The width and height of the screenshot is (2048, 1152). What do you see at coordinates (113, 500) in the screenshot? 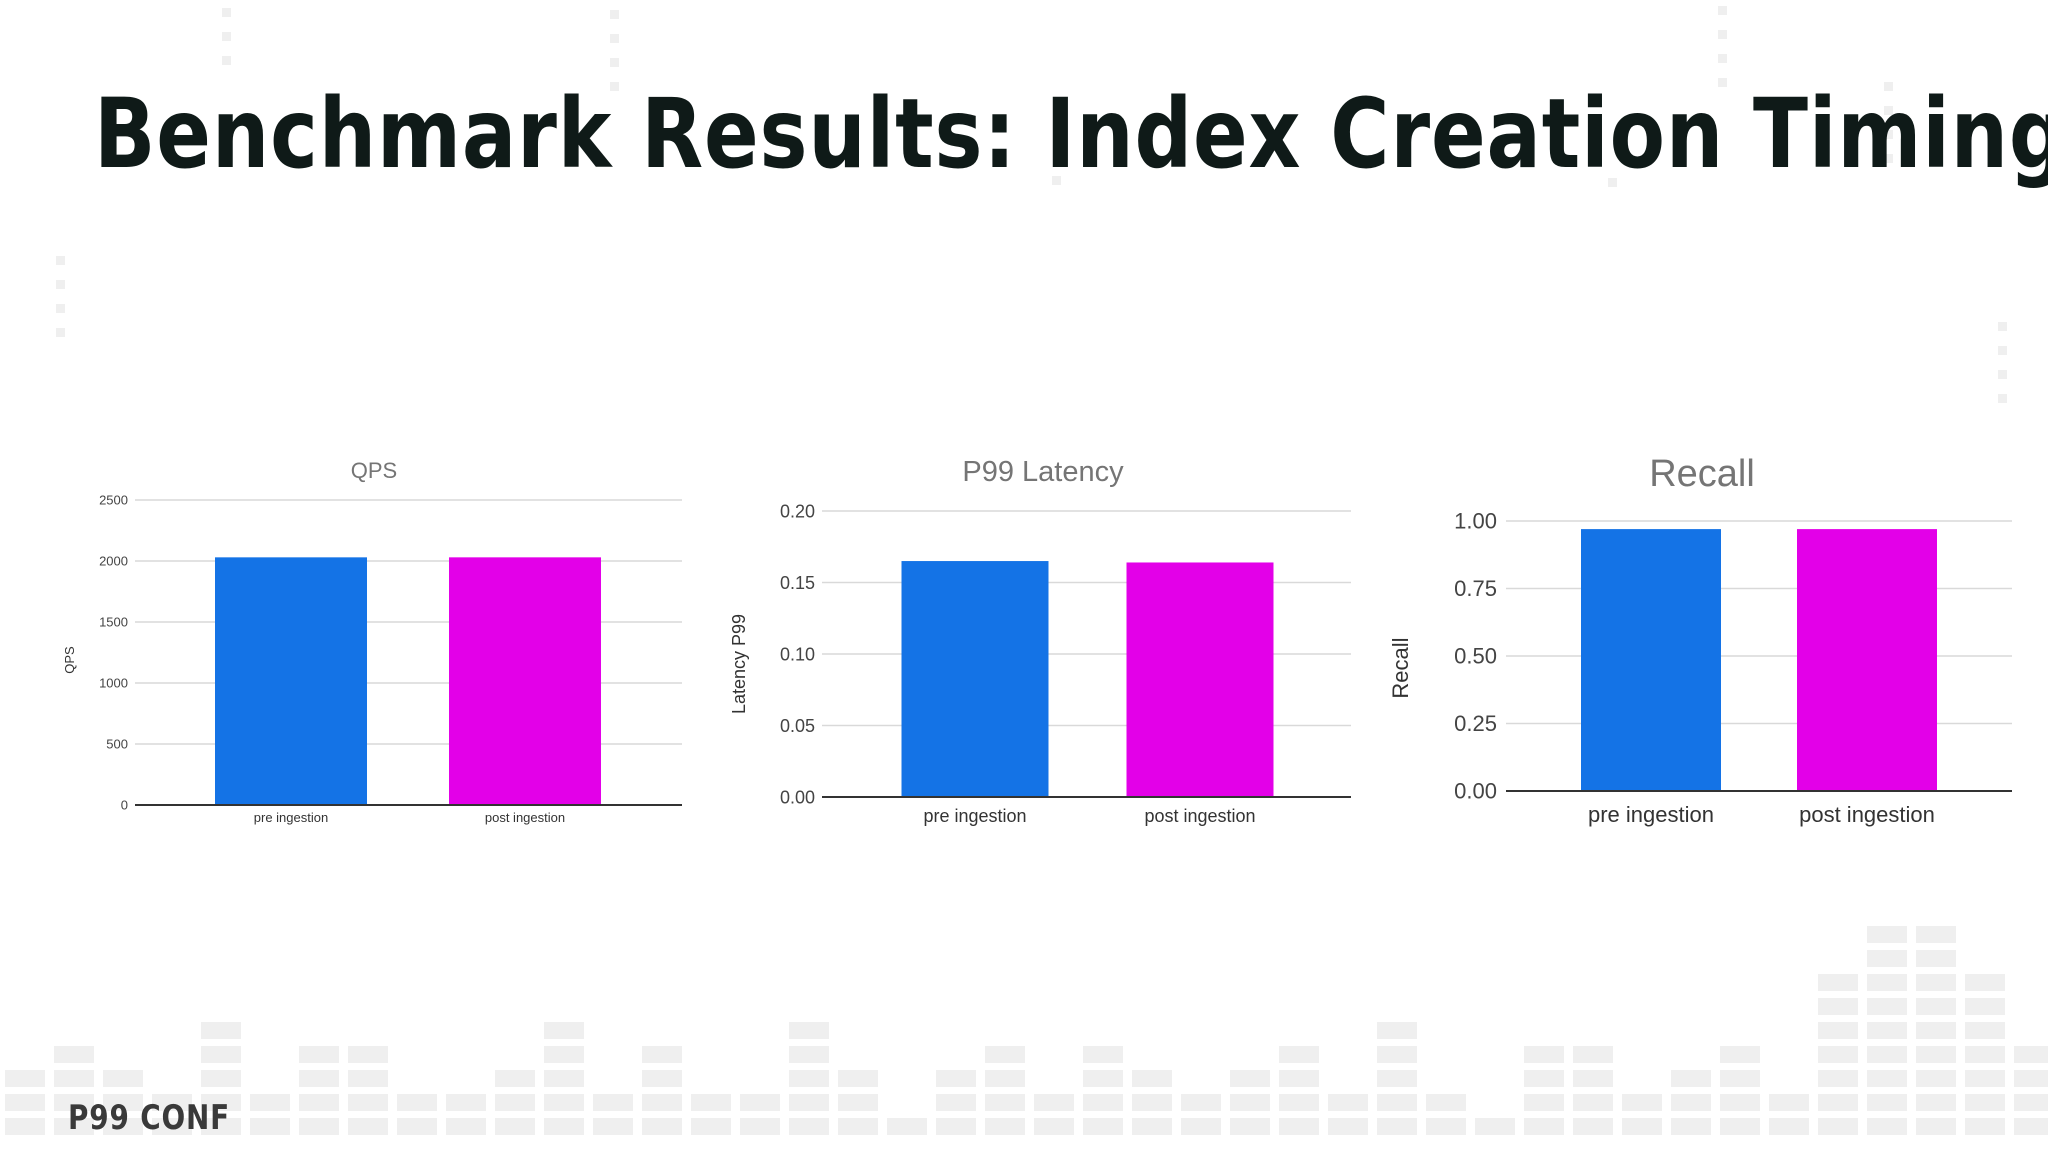
I see `y-tick-label: 2500` at bounding box center [113, 500].